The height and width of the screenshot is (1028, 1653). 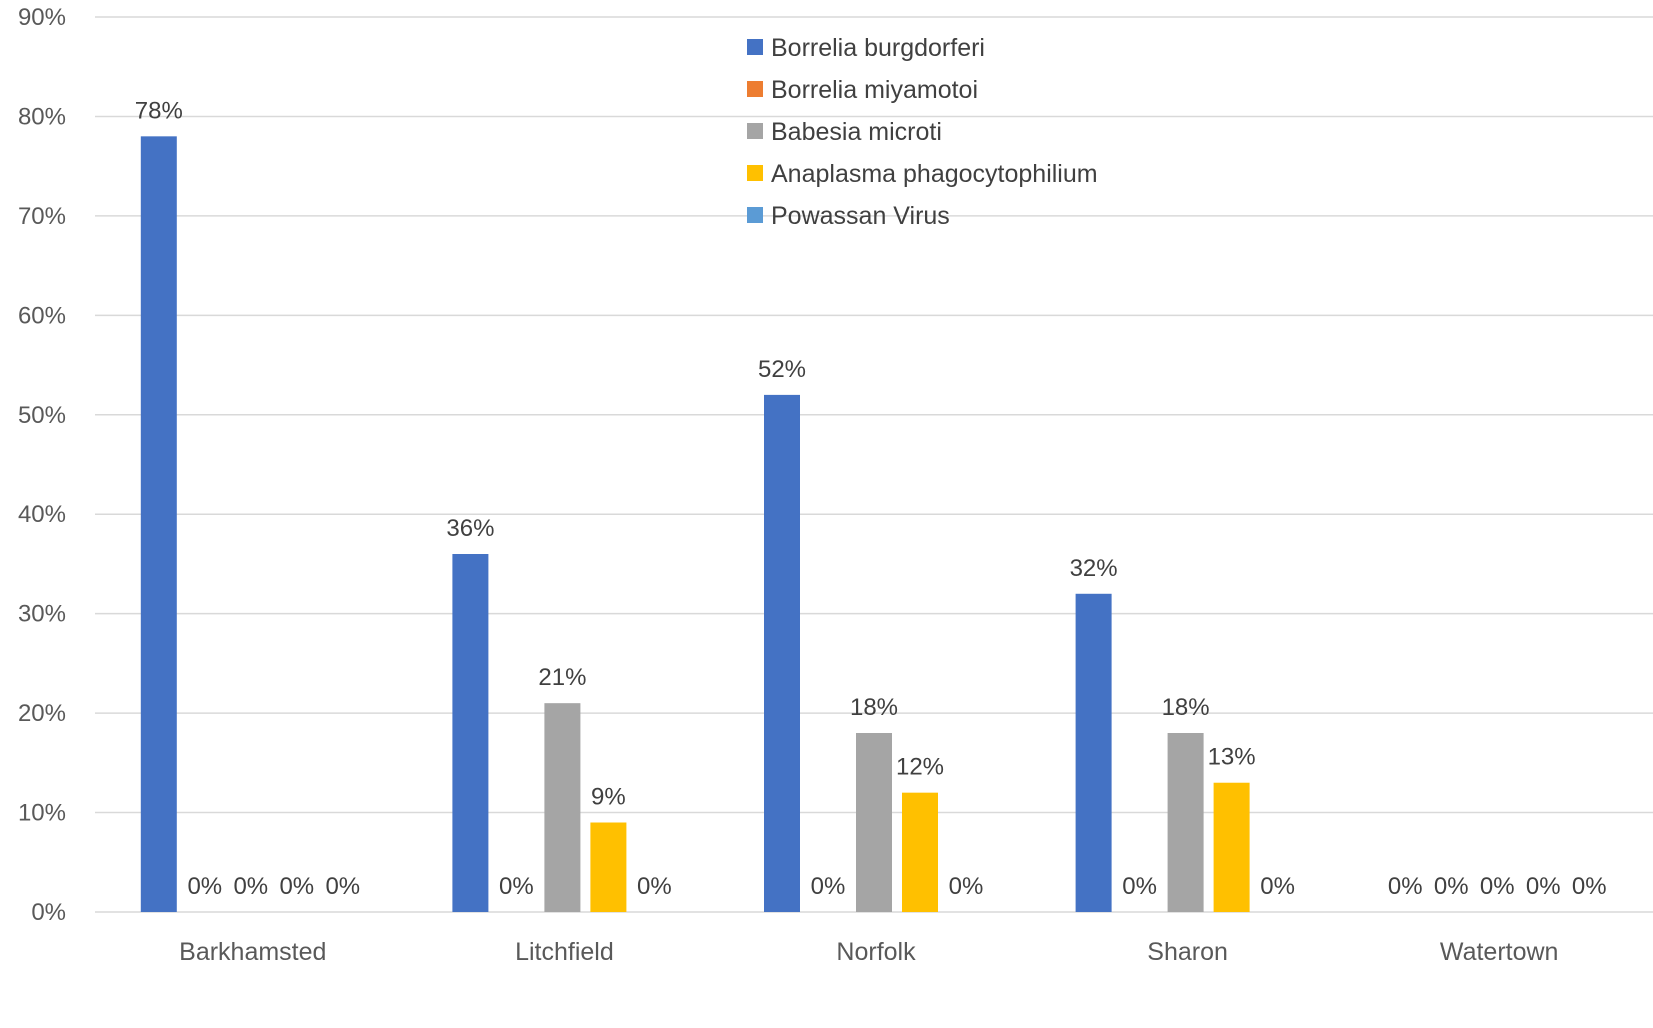 I want to click on data-label: 78%, so click(x=159, y=110).